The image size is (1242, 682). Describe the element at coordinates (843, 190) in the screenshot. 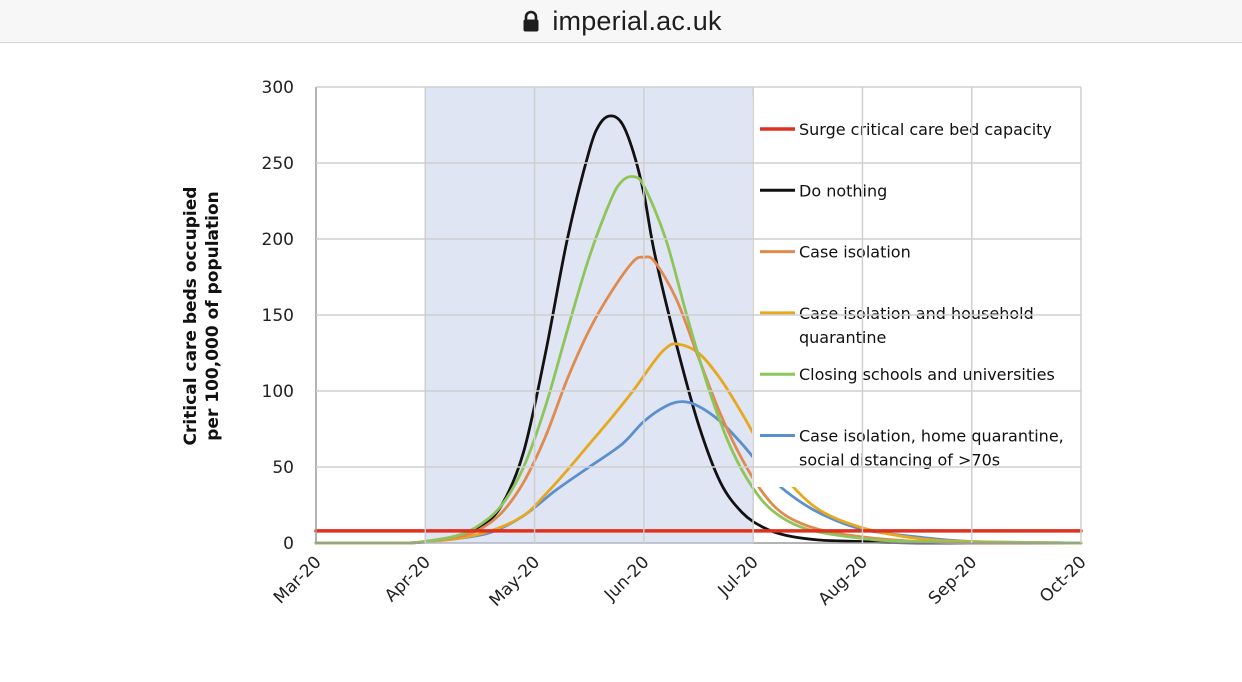

I see `legend-entry-text: Do nothing` at that location.